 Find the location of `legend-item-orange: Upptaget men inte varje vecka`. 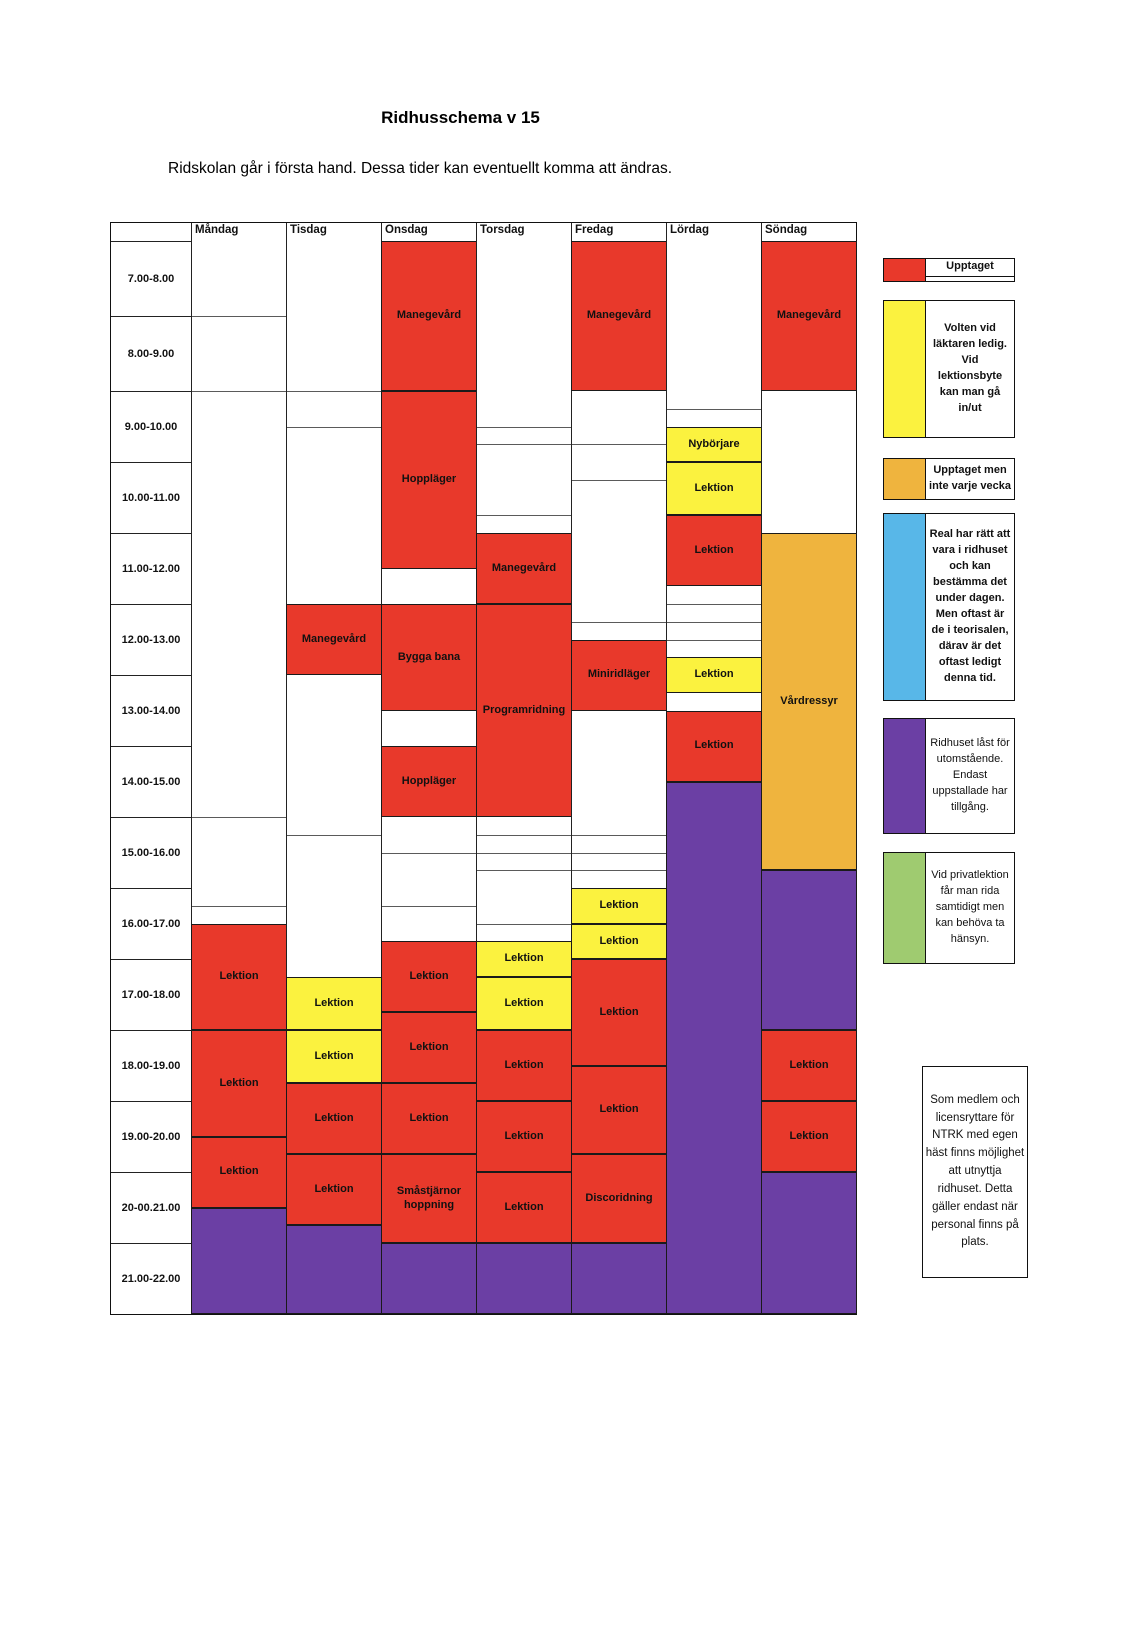

legend-item-orange: Upptaget men inte varje vecka is located at coordinates (949, 479).